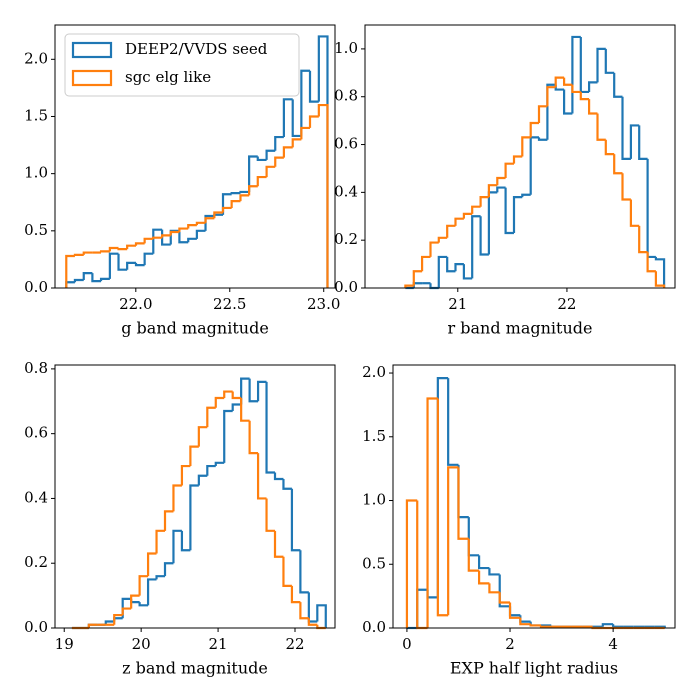 The width and height of the screenshot is (700, 700). What do you see at coordinates (520, 328) in the screenshot?
I see `x-axis-label: r band magnitude` at bounding box center [520, 328].